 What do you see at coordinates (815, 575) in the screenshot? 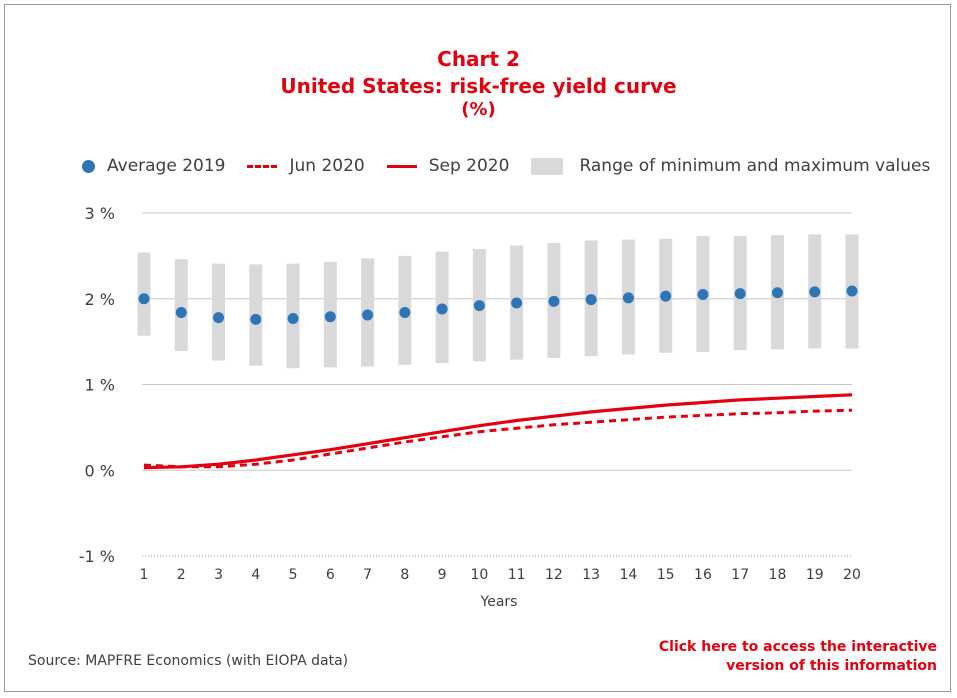
I see `x-tick-label: 19` at bounding box center [815, 575].